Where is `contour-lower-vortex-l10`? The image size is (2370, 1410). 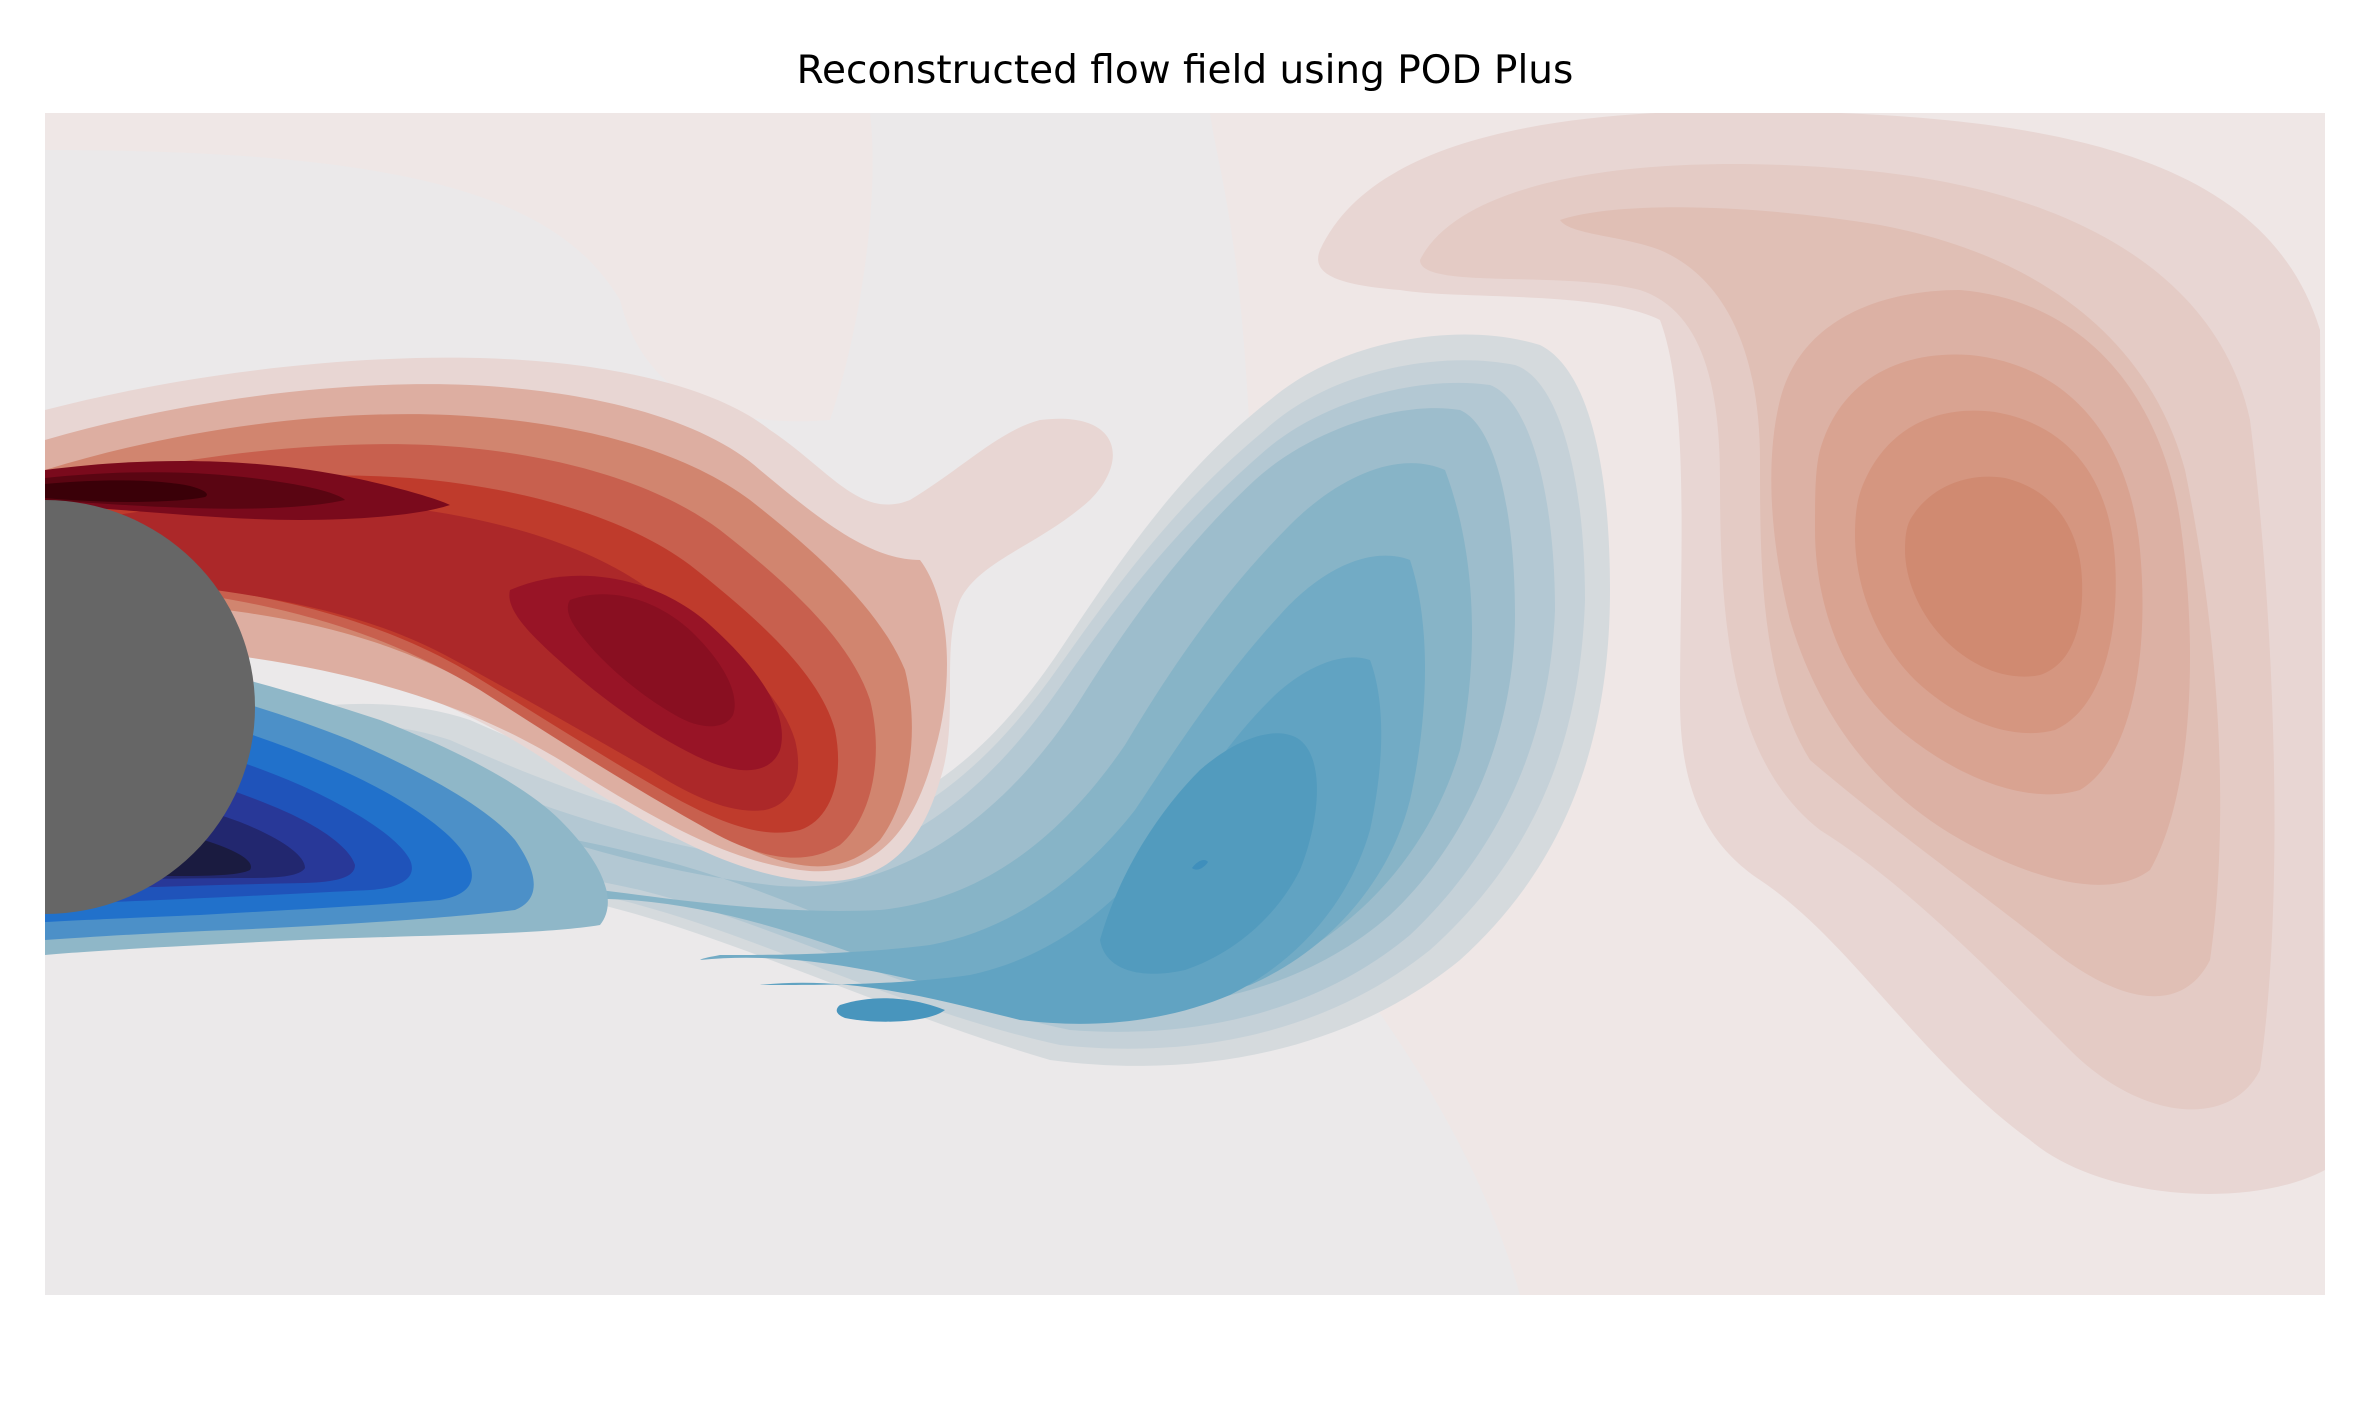
contour-lower-vortex-l10 is located at coordinates (1200, 865).